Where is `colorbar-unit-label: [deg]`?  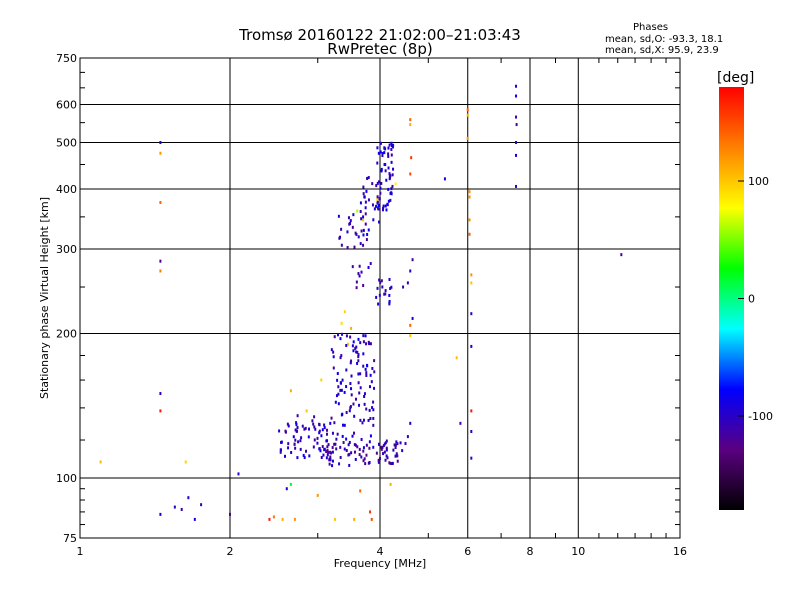
colorbar-unit-label: [deg] is located at coordinates (736, 78).